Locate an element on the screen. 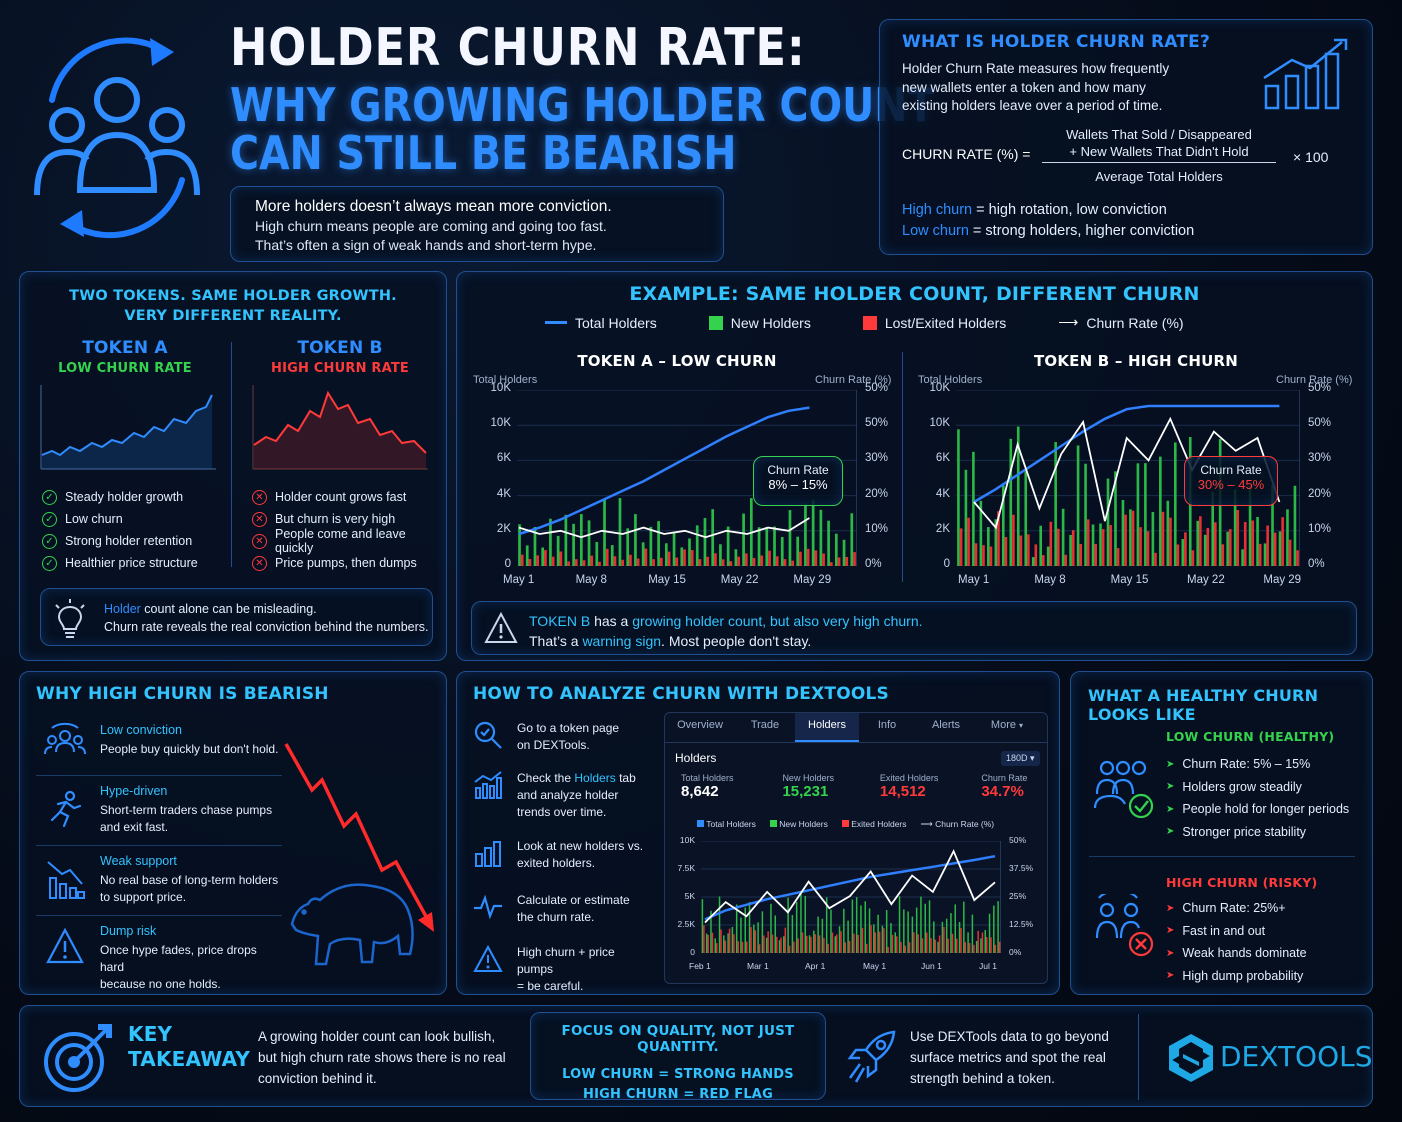 This screenshot has height=1122, width=1402. range-select: 180D ▾ is located at coordinates (1020, 758).